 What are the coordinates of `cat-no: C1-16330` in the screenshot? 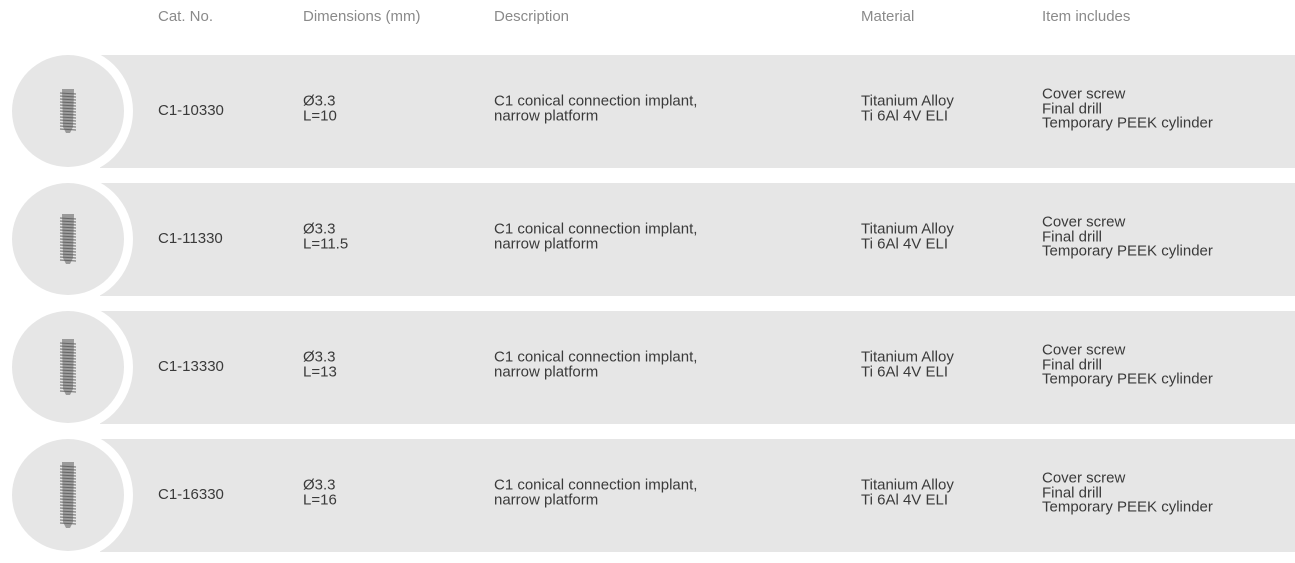 It's located at (191, 494).